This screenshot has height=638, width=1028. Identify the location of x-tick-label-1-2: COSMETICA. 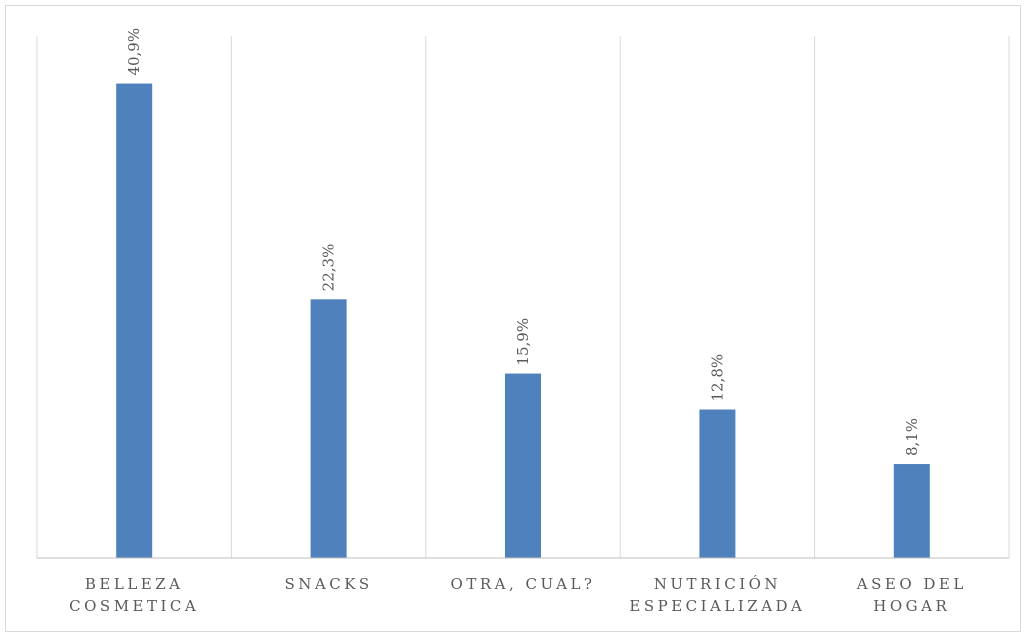
(134, 606).